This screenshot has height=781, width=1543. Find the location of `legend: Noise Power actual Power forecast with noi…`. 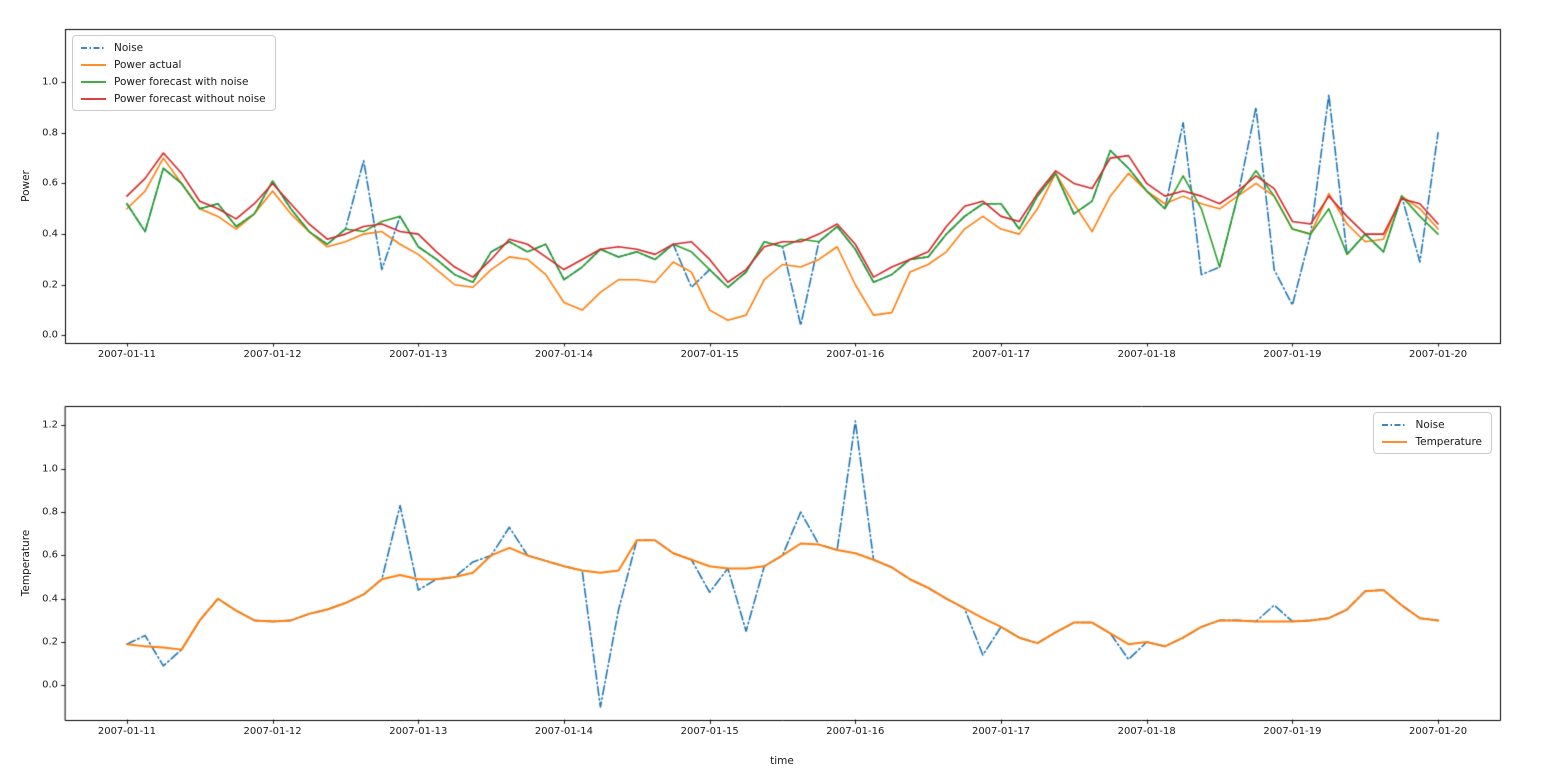

legend: Noise Power actual Power forecast with noi… is located at coordinates (174, 73).